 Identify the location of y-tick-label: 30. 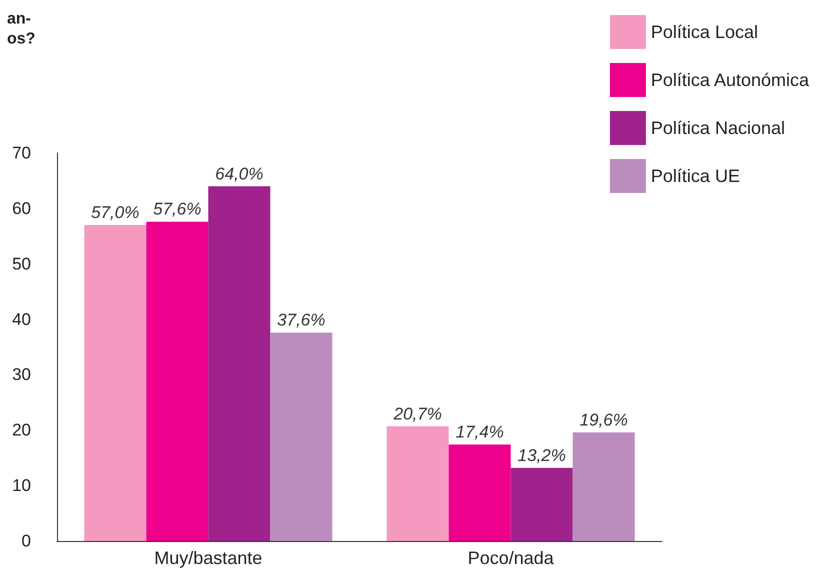
(21, 374).